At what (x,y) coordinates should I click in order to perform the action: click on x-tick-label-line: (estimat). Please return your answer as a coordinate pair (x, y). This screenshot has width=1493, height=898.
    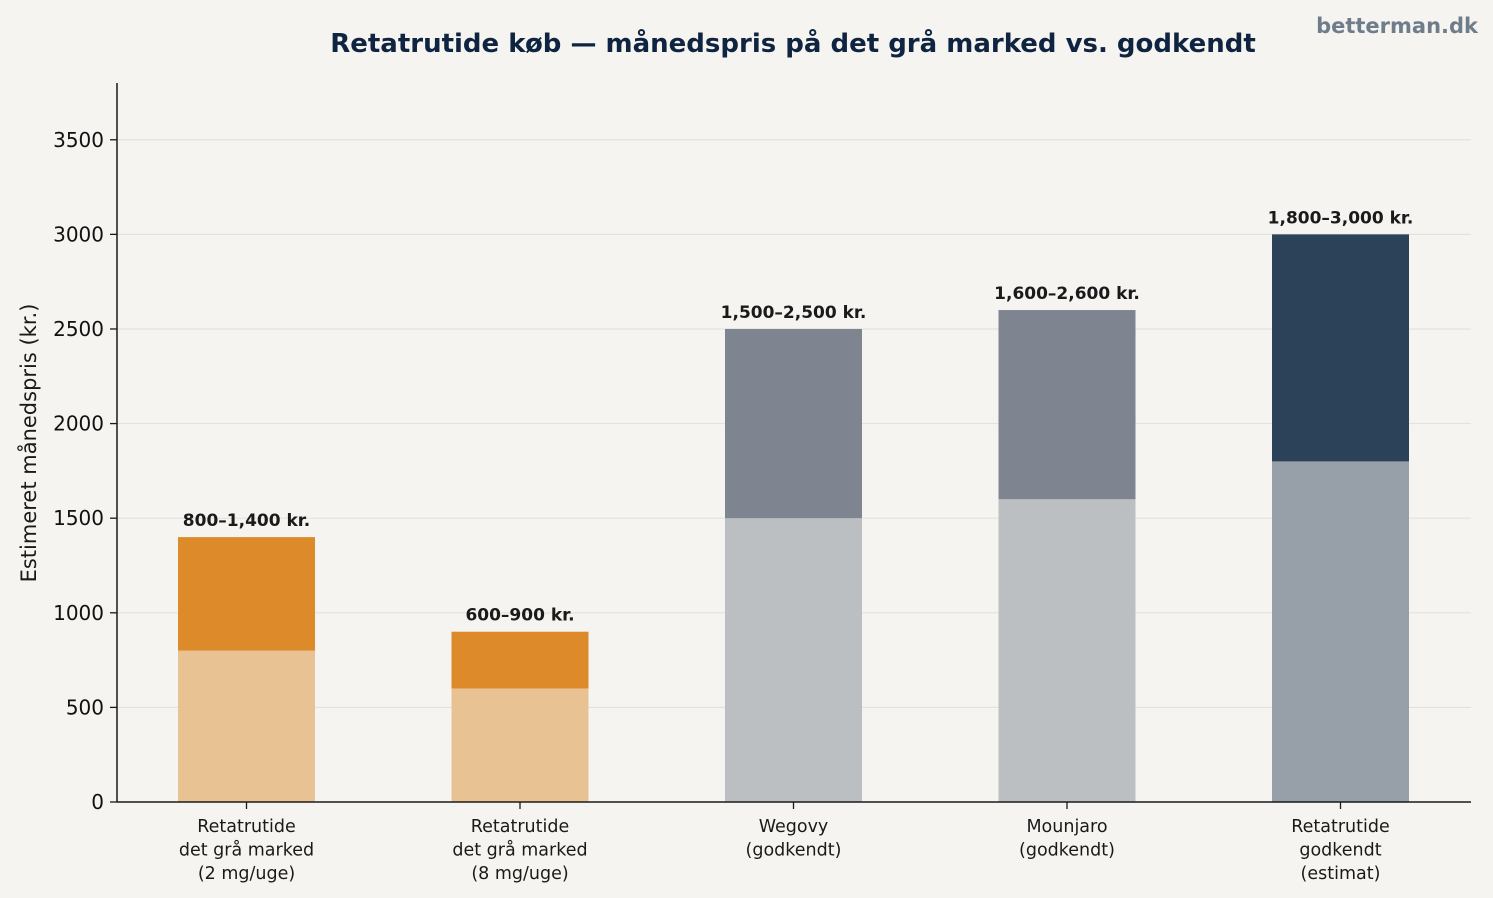
    Looking at the image, I should click on (1341, 874).